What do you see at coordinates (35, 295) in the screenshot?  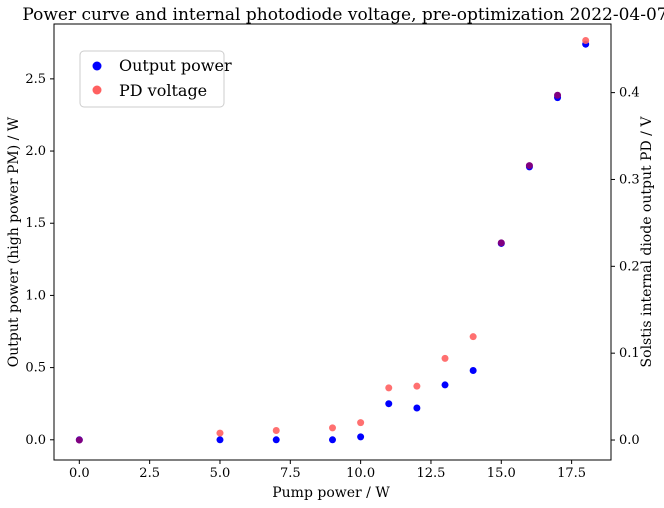 I see `y-left-tick-label: 1.0` at bounding box center [35, 295].